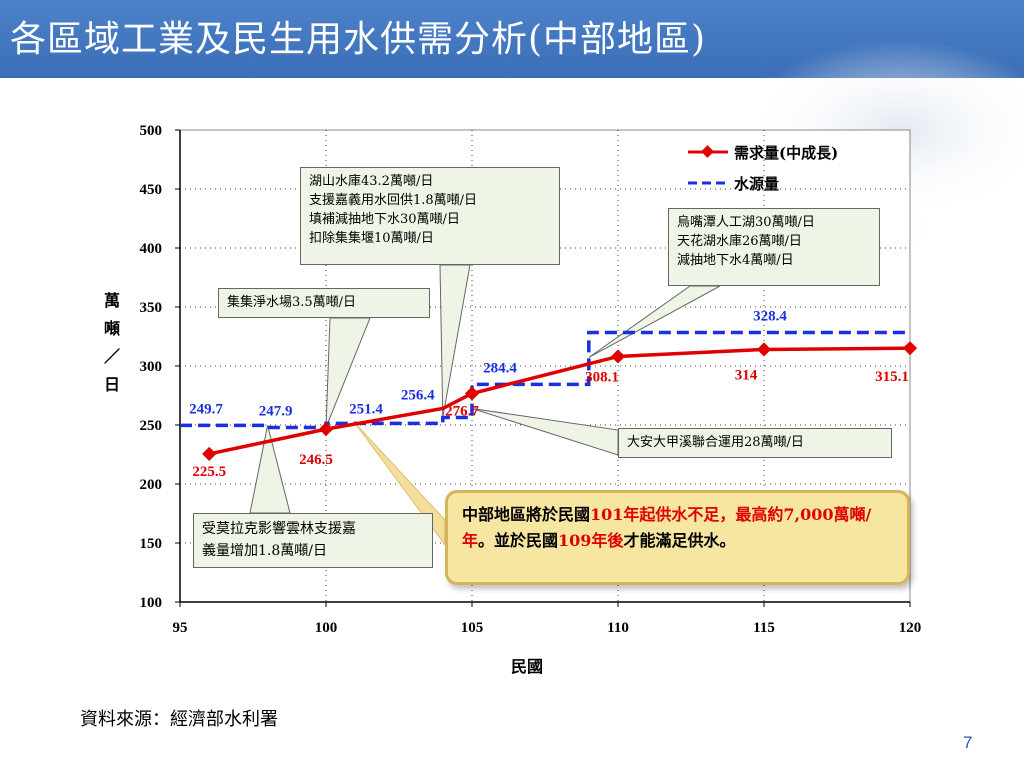 This screenshot has width=1024, height=768. Describe the element at coordinates (276, 411) in the screenshot. I see `supply-data-label: 247.9` at that location.